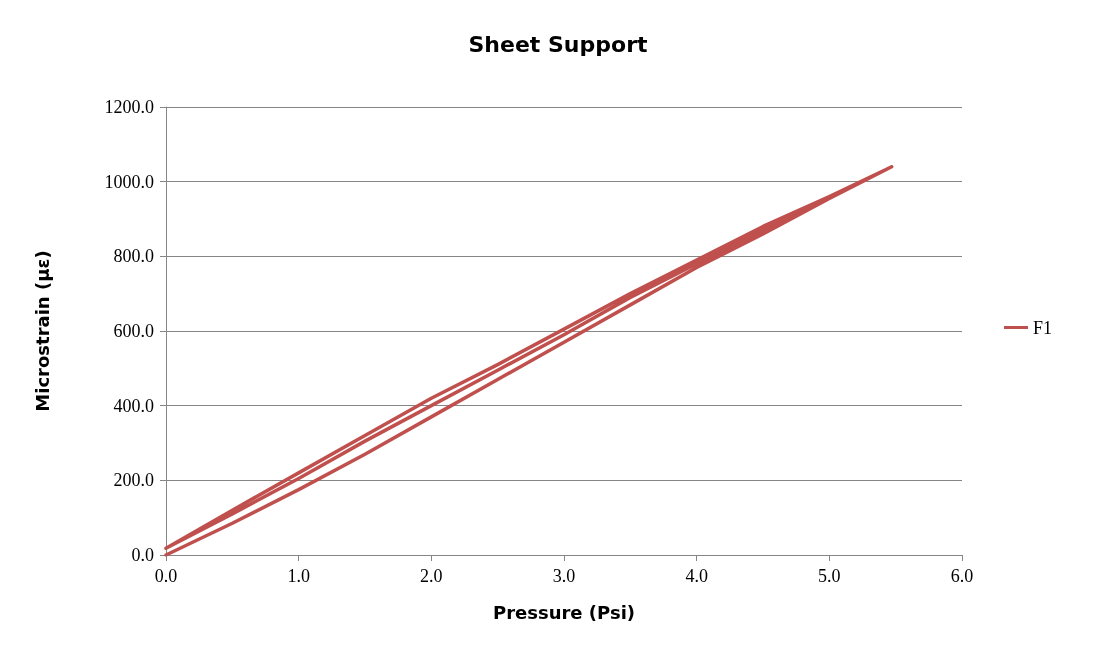 The image size is (1097, 655). Describe the element at coordinates (962, 576) in the screenshot. I see `x-tick-label: 6.0` at that location.